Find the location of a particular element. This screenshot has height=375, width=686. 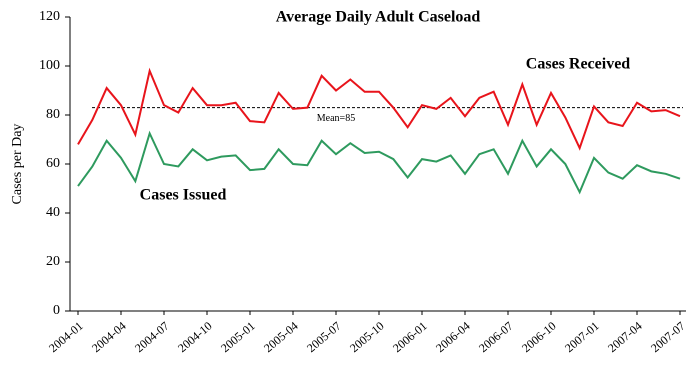

y-tick-label: 80 is located at coordinates (53, 114).